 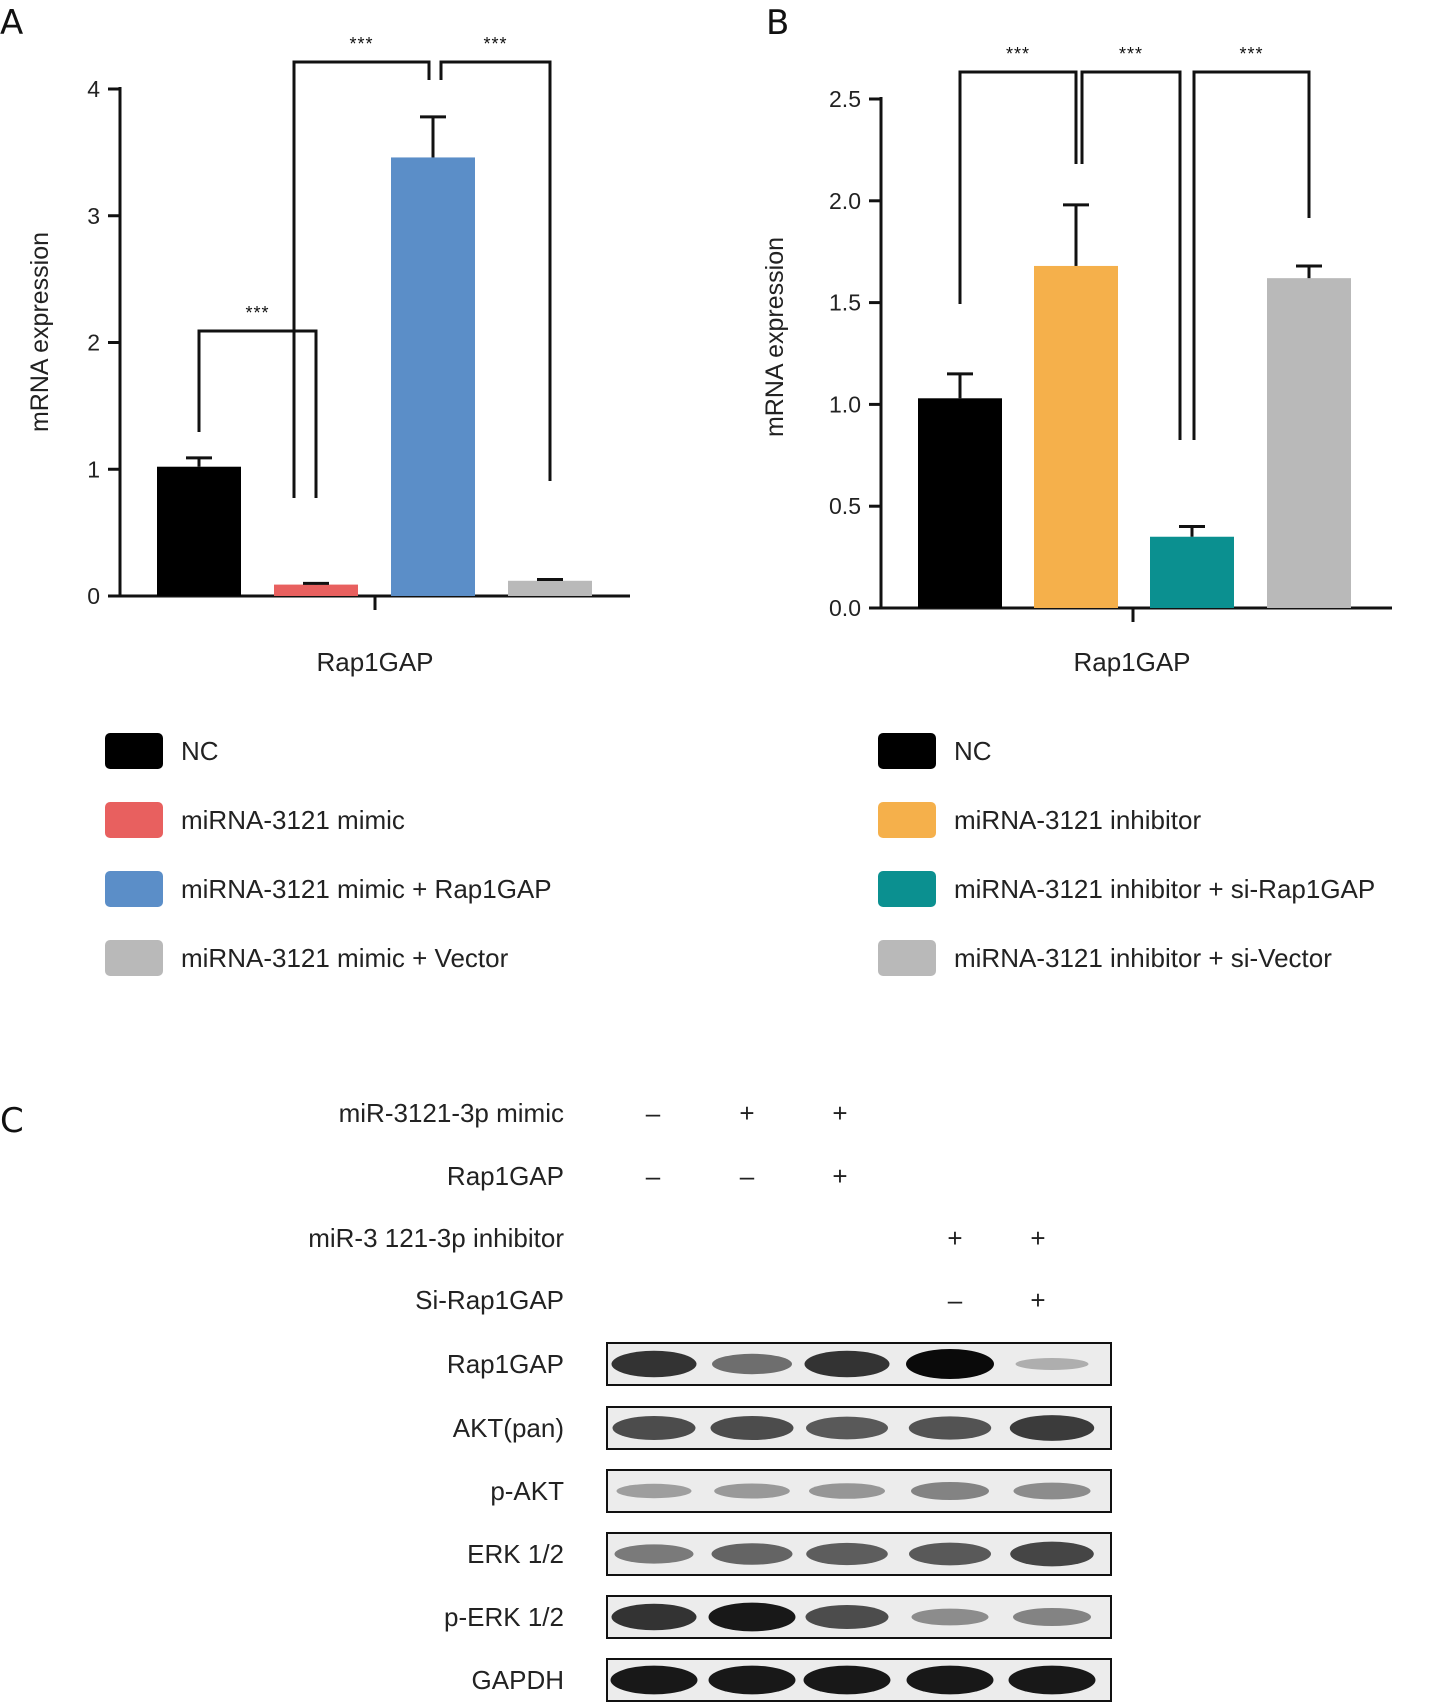 What do you see at coordinates (93, 469) in the screenshot?
I see `chart-a-y-tick-label: 1` at bounding box center [93, 469].